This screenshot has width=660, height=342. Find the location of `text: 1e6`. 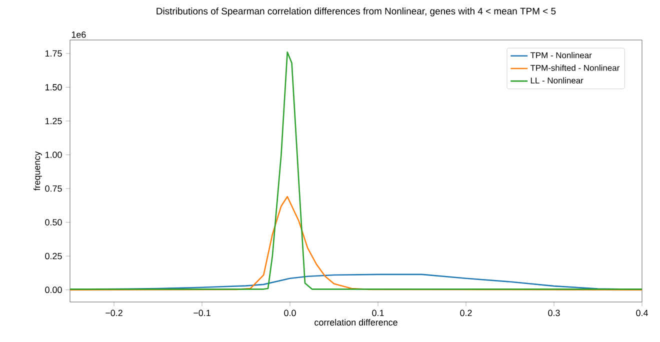

text: 1e6 is located at coordinates (79, 34).